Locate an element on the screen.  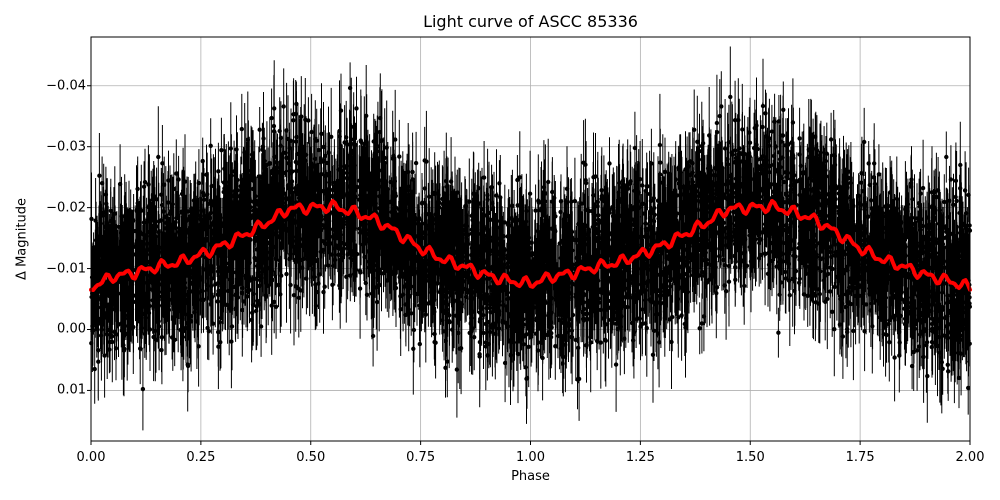
y-tick-label: −0.04 is located at coordinates (66, 86).